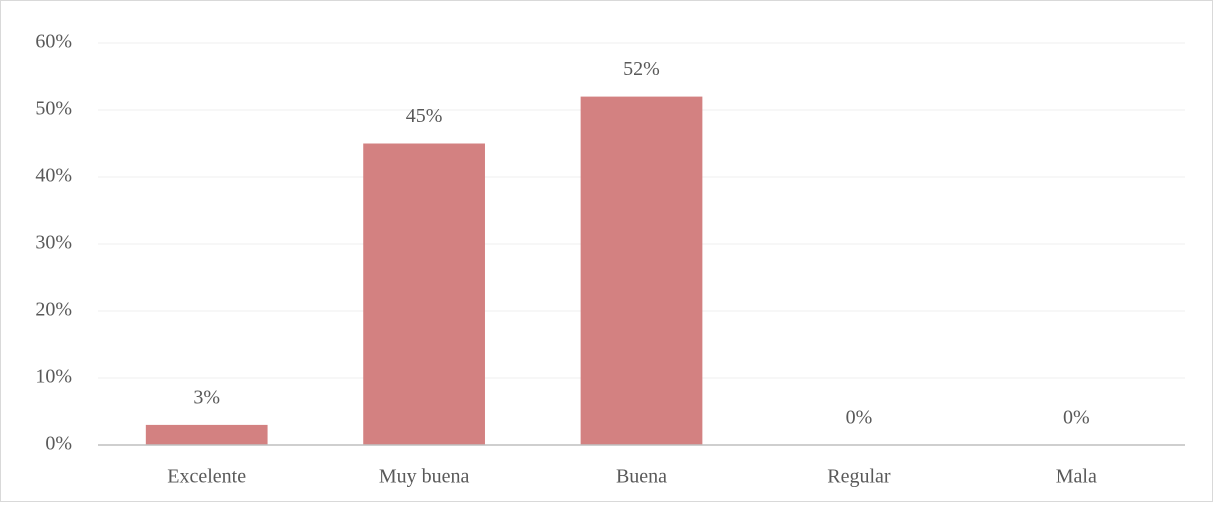  Describe the element at coordinates (58, 444) in the screenshot. I see `y-tick-label: 0%` at that location.